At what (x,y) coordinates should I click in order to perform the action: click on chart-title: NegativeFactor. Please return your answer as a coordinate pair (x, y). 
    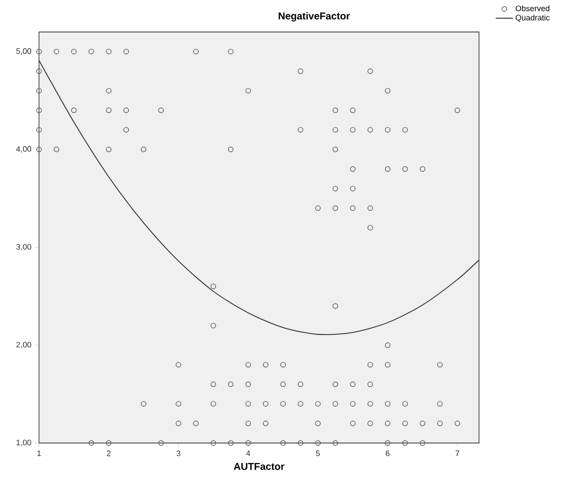
    Looking at the image, I should click on (314, 17).